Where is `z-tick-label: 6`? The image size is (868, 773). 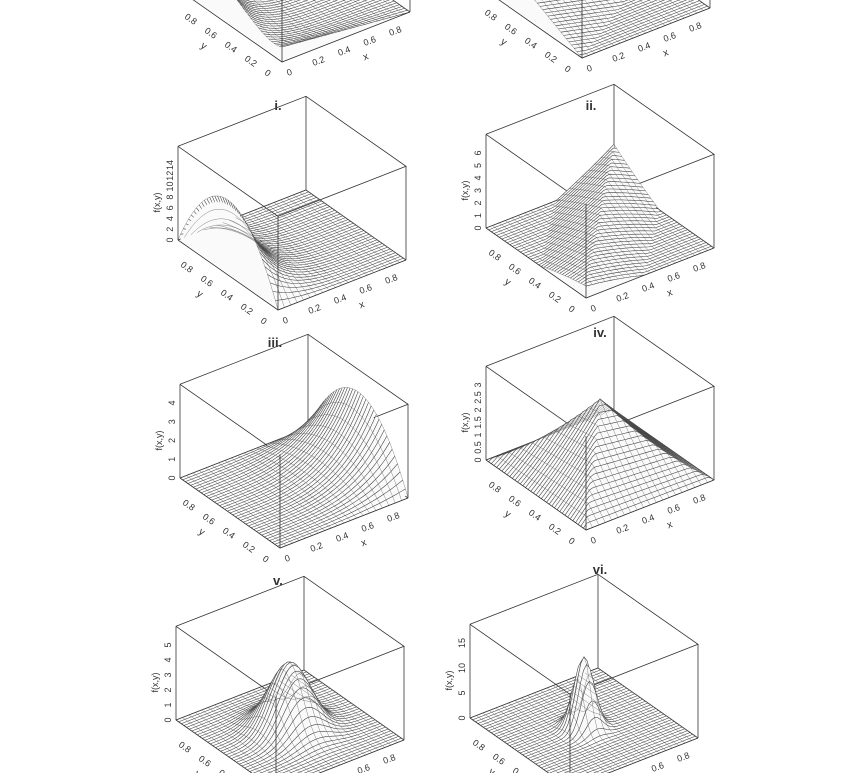
z-tick-label: 6 is located at coordinates (170, 207).